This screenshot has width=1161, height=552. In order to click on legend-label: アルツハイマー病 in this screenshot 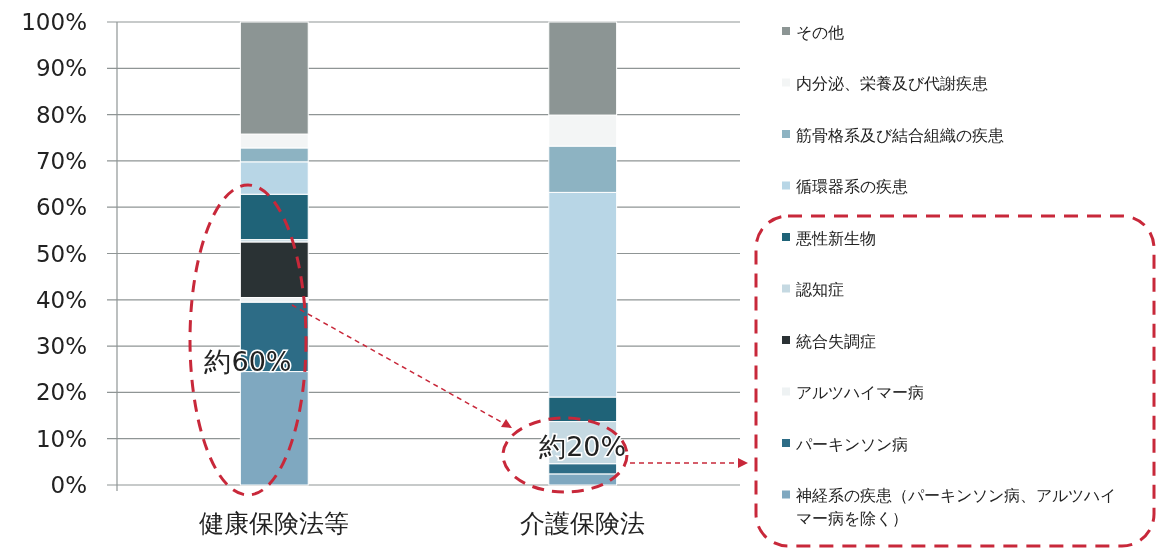, I will do `click(860, 393)`.